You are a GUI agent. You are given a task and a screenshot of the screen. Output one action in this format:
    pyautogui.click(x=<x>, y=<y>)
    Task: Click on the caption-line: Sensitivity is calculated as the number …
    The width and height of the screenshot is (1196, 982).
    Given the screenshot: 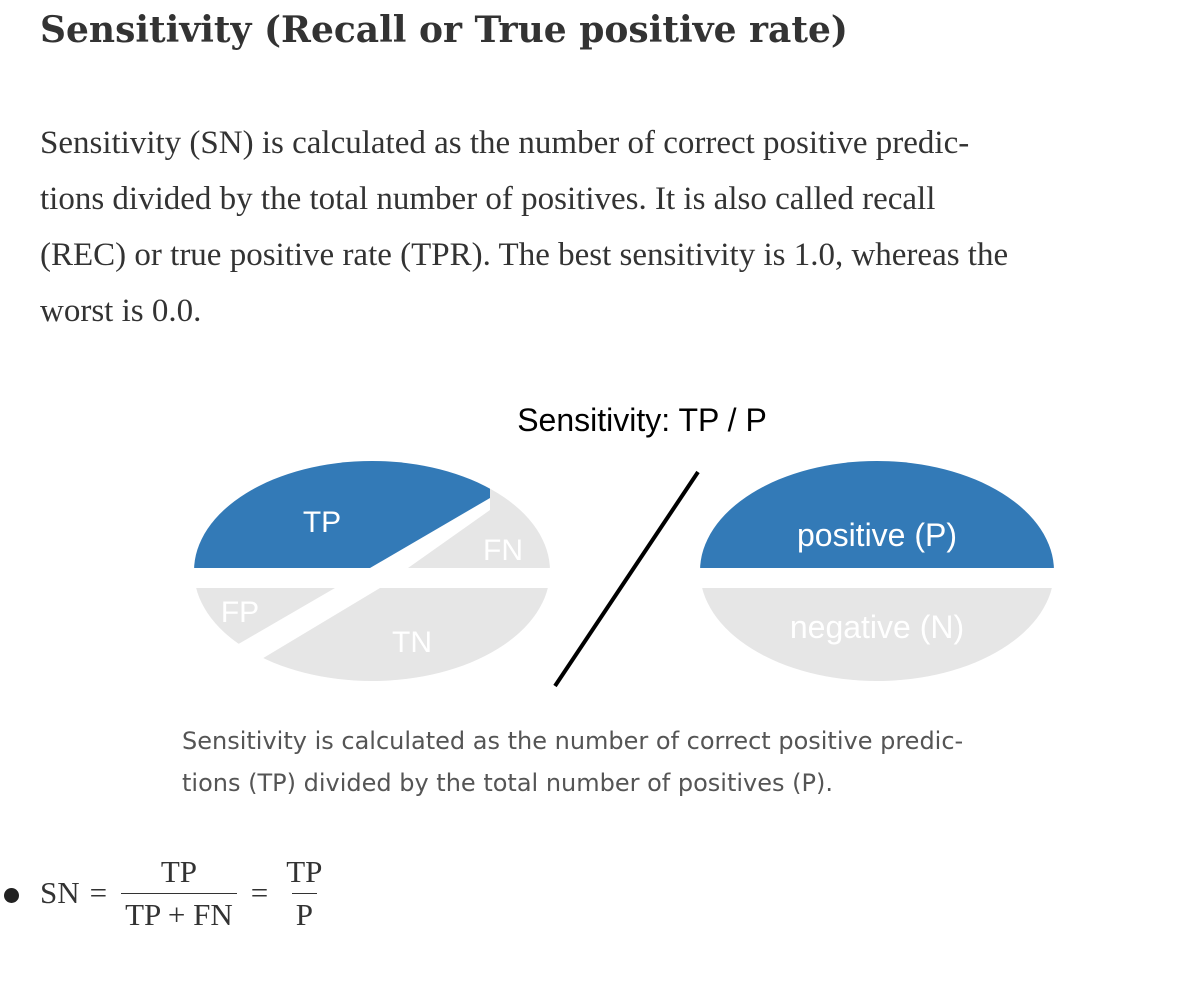 What is the action you would take?
    pyautogui.click(x=573, y=741)
    